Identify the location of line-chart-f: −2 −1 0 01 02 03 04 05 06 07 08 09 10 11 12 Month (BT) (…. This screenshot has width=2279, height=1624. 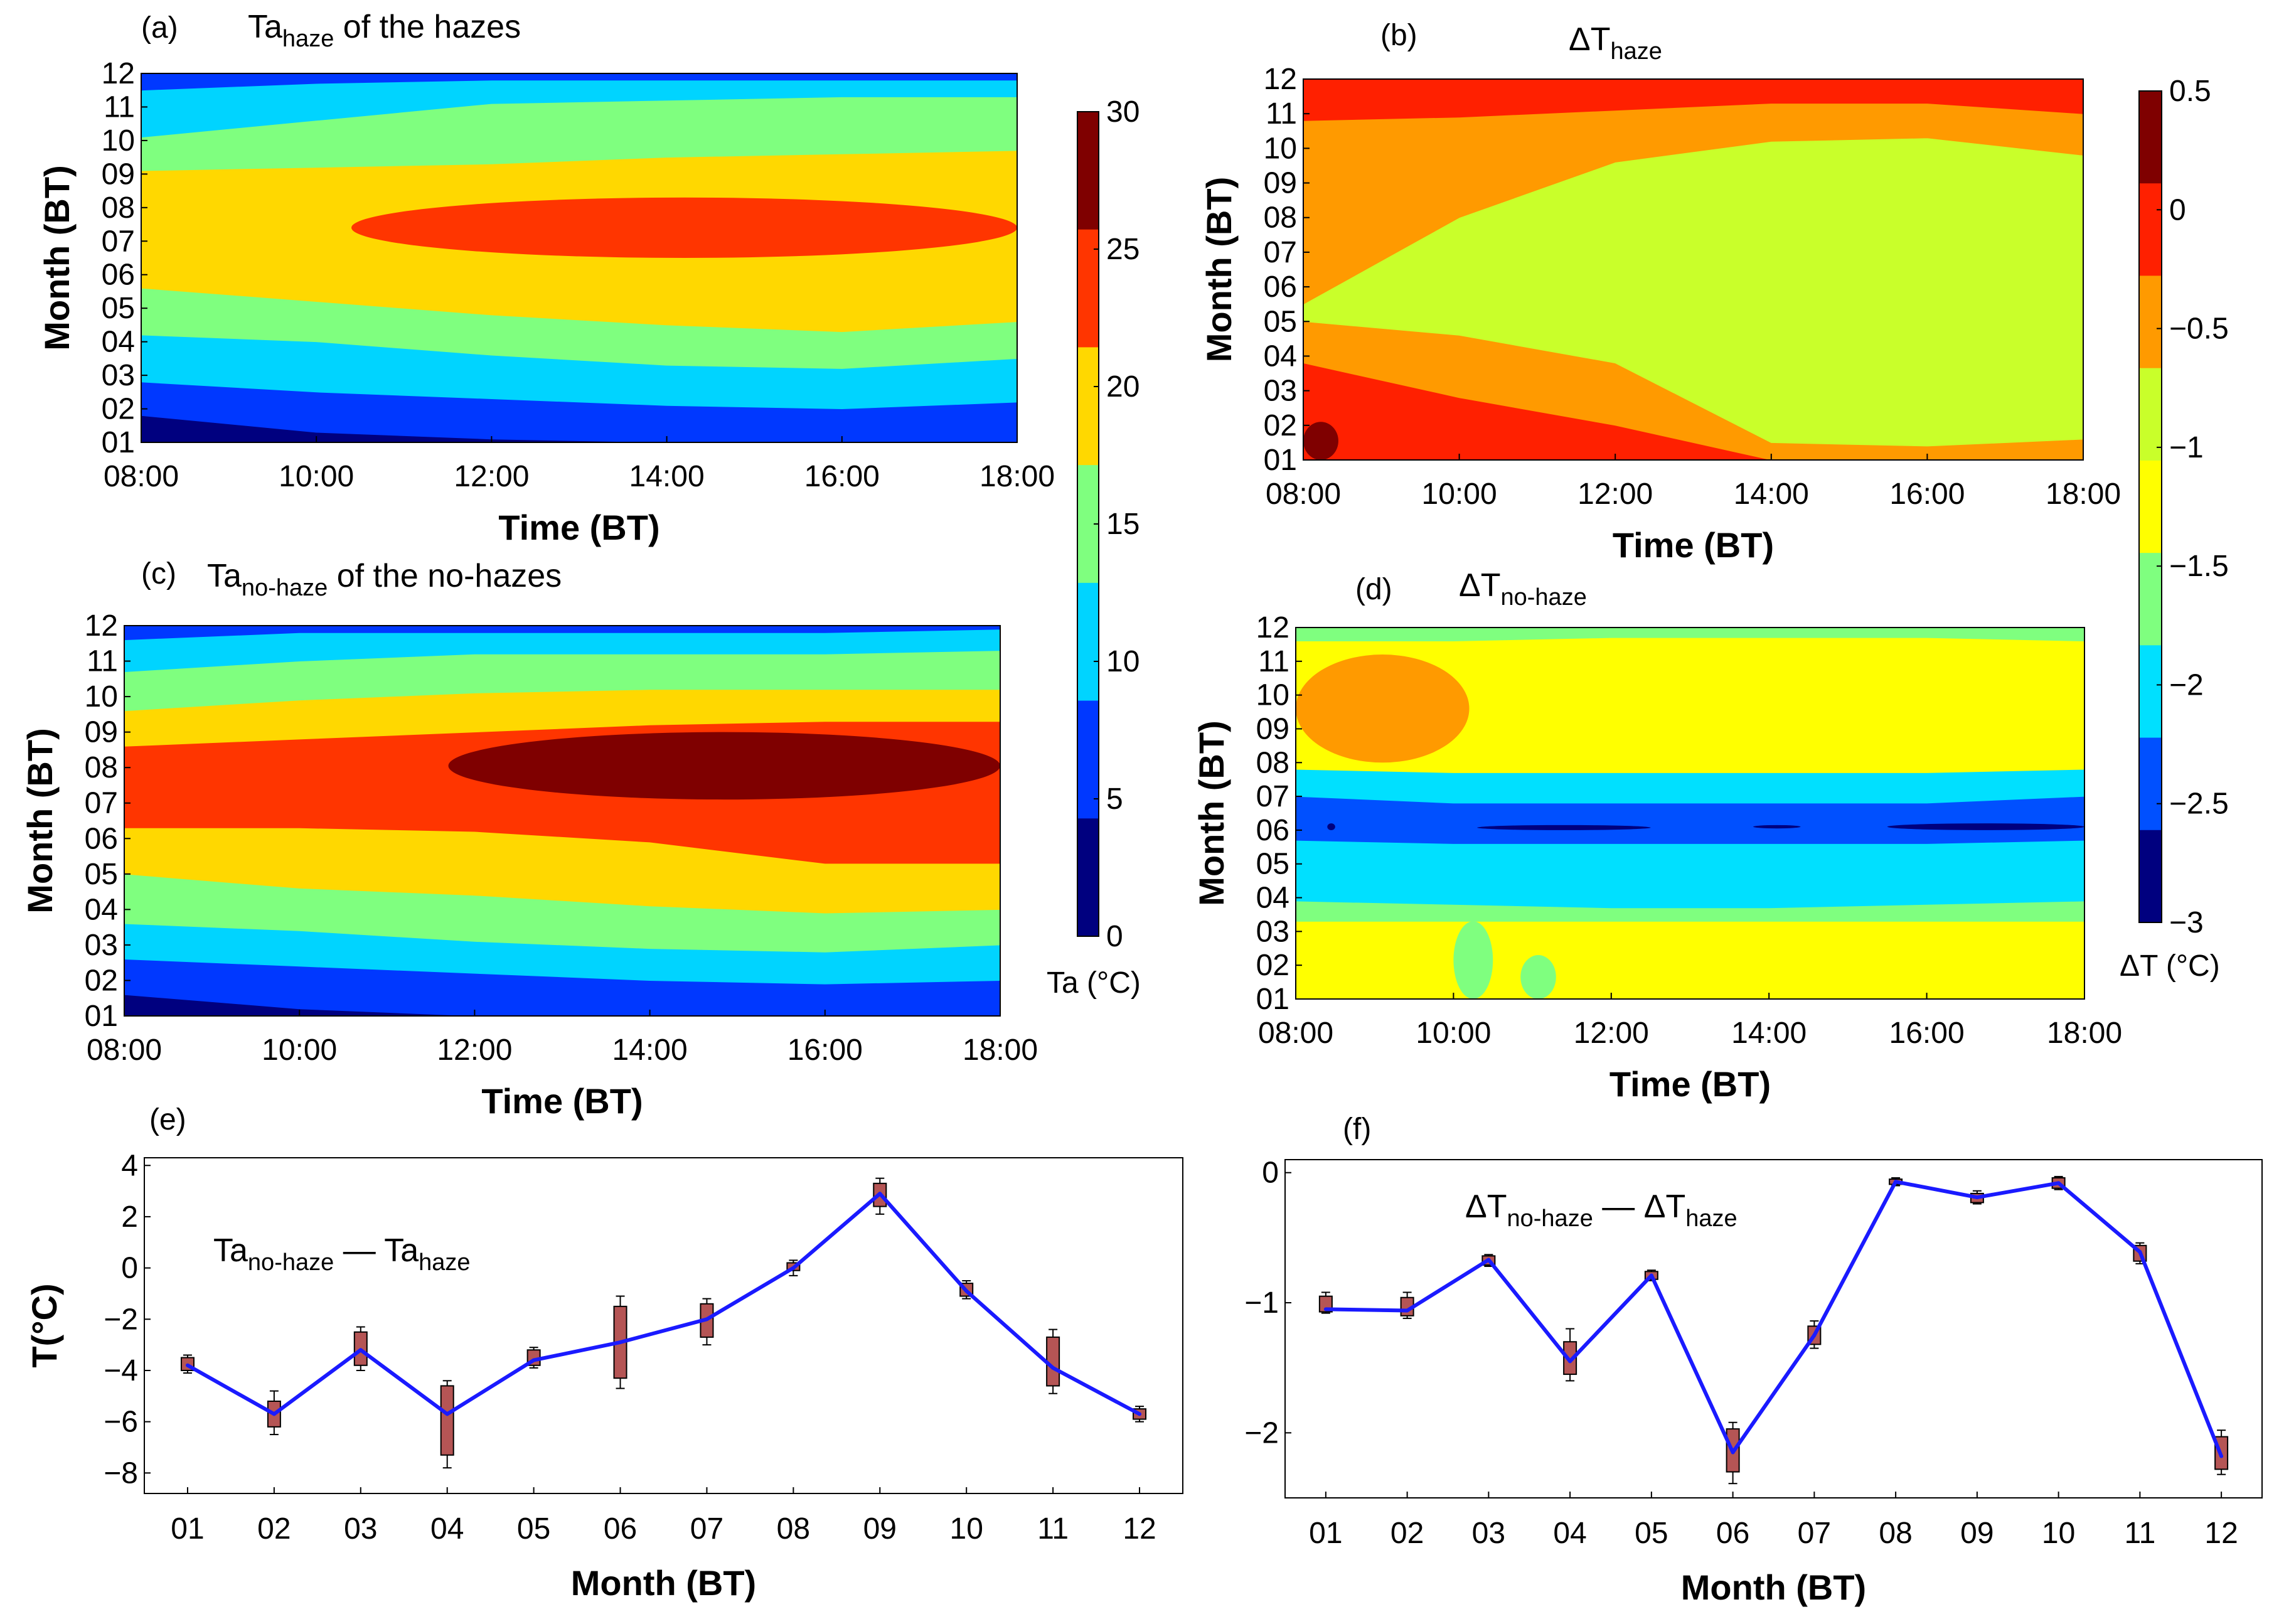
(1753, 1360).